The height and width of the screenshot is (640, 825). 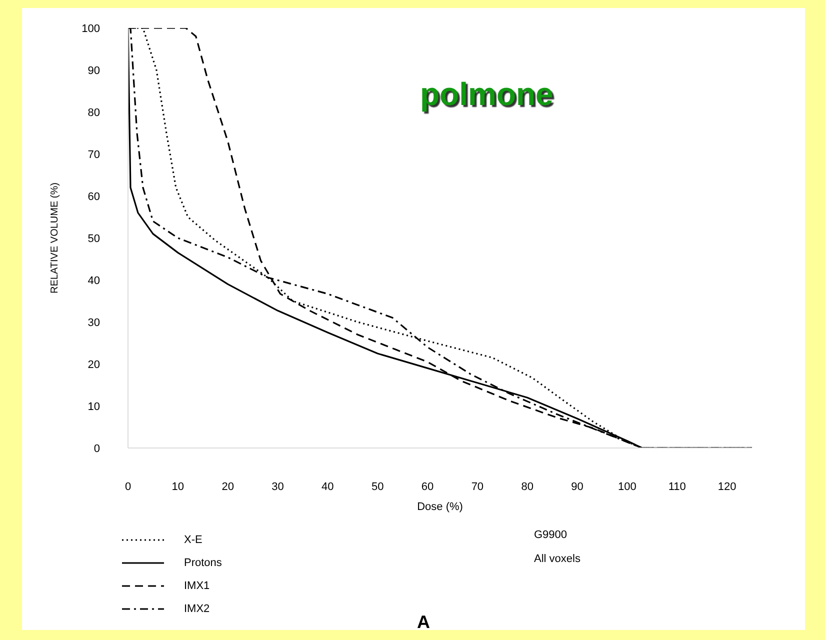 What do you see at coordinates (278, 486) in the screenshot?
I see `x-tick-label: 30` at bounding box center [278, 486].